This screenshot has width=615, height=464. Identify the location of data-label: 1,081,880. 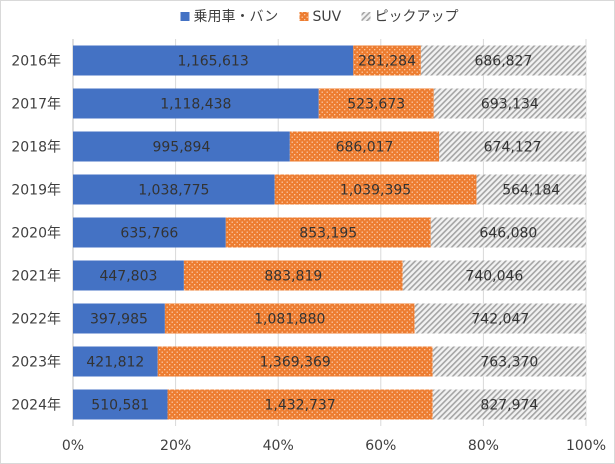
(289, 320).